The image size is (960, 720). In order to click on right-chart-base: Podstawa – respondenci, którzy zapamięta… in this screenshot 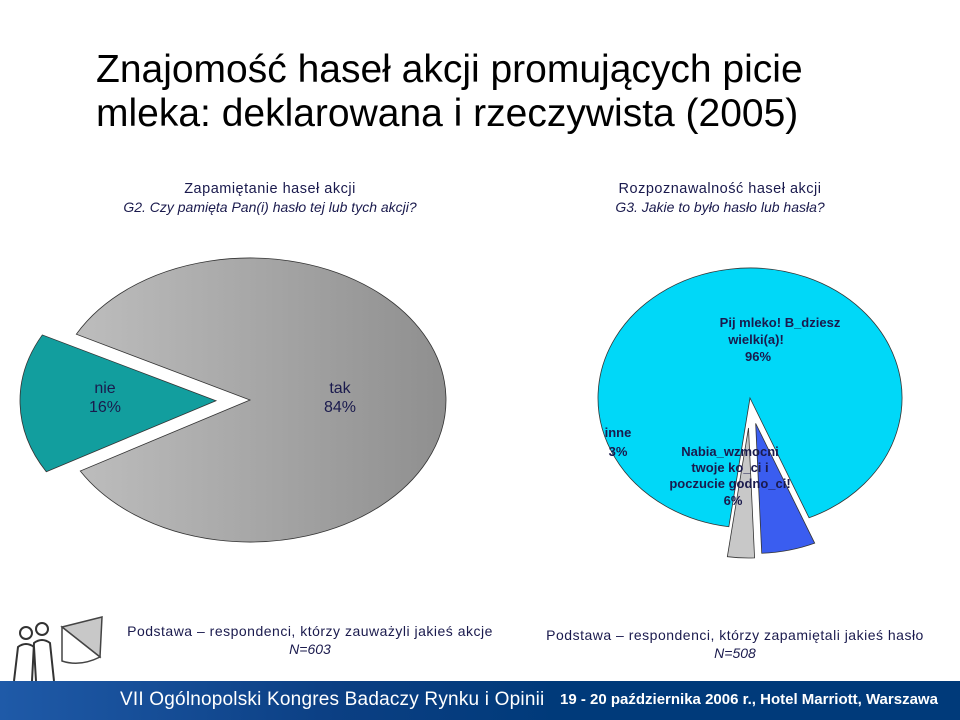, I will do `click(735, 644)`.